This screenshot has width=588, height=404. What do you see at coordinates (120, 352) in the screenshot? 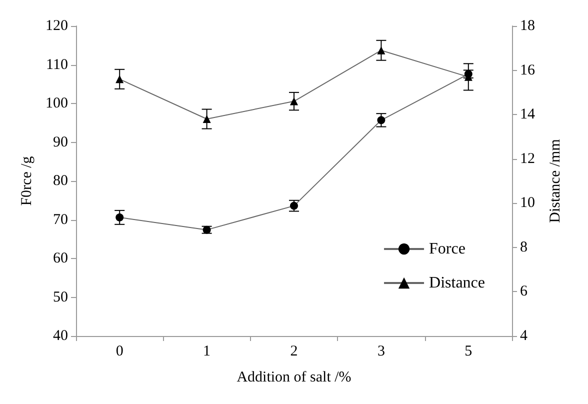
I see `x-tick-label: 0` at bounding box center [120, 352].